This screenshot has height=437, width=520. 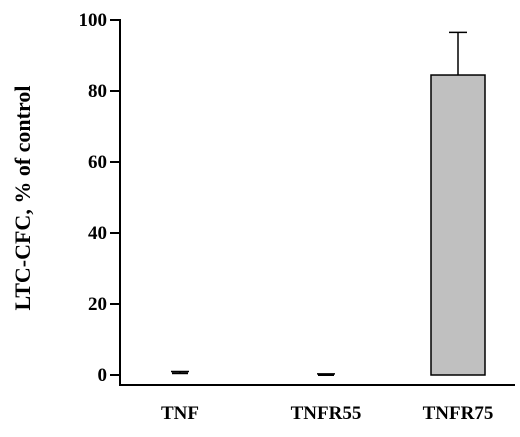 I want to click on bar, so click(x=458, y=225).